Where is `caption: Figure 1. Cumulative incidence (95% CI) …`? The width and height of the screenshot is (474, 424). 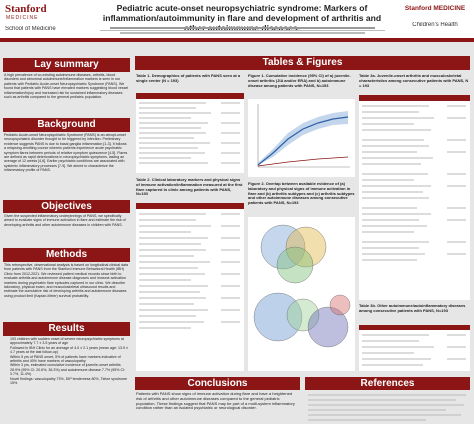
caption: Figure 1. Cumulative incidence (95% CI) … is located at coordinates (299, 81).